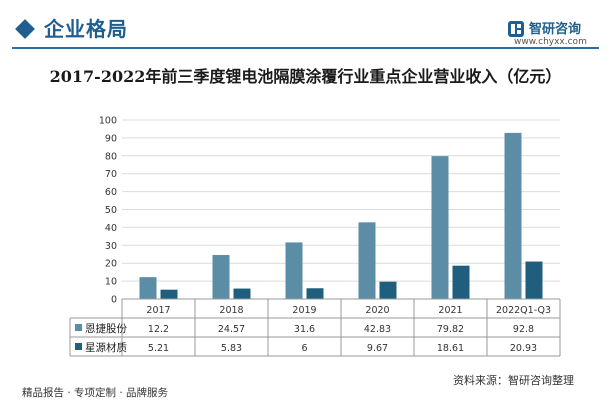 The image size is (611, 419). I want to click on x-tick-label: 2021, so click(450, 310).